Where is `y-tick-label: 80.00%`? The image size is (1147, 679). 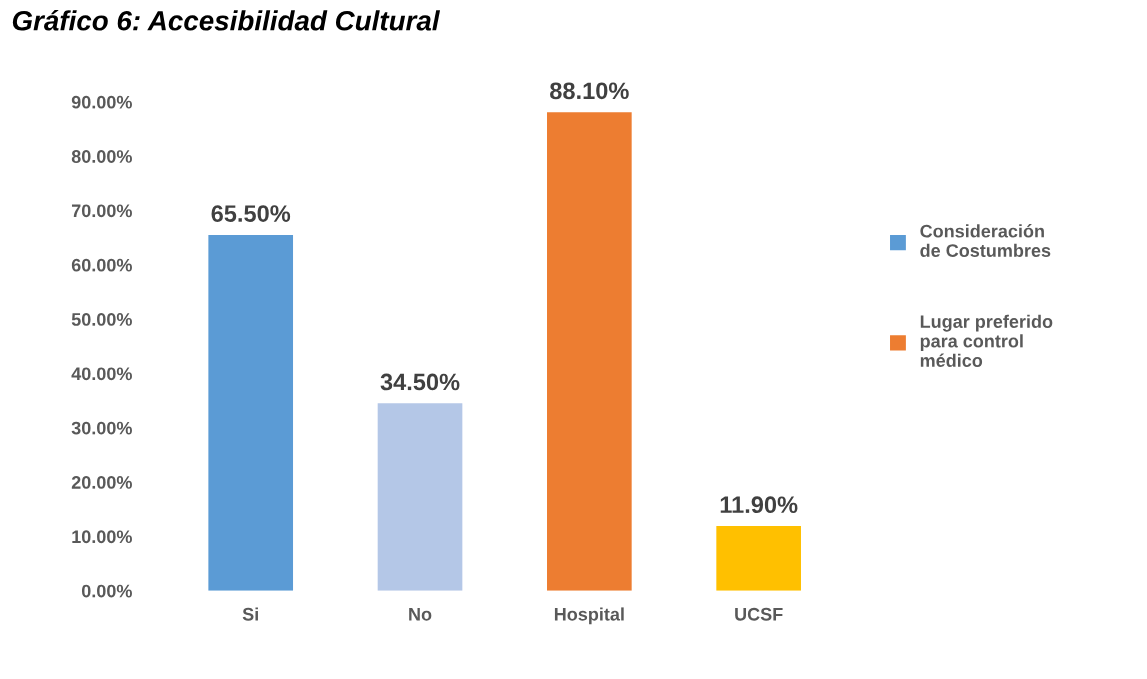 y-tick-label: 80.00% is located at coordinates (101, 156).